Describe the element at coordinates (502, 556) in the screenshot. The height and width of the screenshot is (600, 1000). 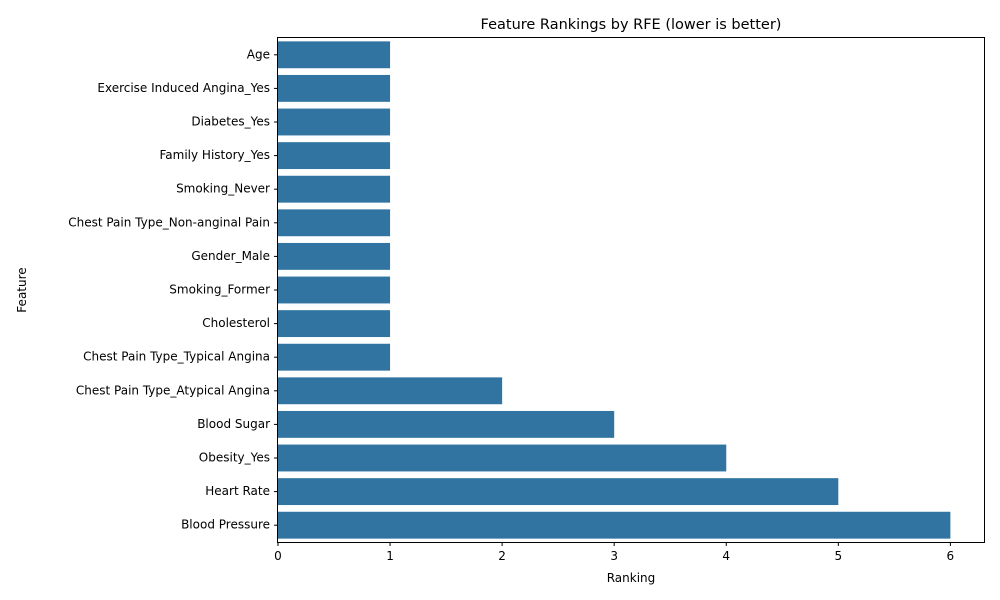
I see `x-tick-label: 2` at that location.